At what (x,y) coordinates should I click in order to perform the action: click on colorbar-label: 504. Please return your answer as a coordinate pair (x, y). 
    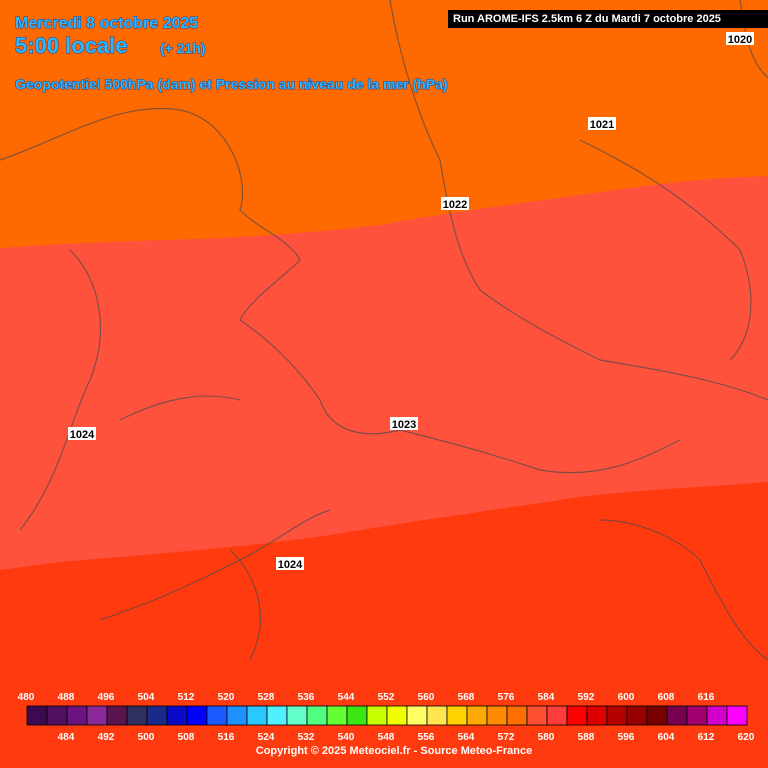
    Looking at the image, I should click on (146, 697).